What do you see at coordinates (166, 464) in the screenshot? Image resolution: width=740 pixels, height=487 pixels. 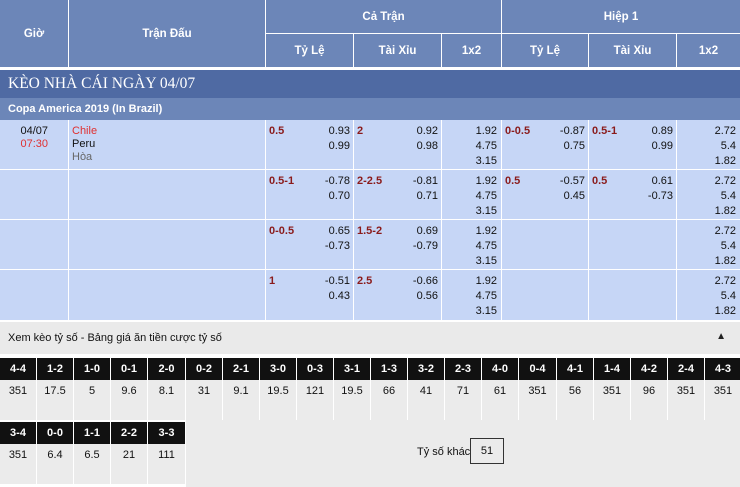 I see `score-odds: 111` at bounding box center [166, 464].